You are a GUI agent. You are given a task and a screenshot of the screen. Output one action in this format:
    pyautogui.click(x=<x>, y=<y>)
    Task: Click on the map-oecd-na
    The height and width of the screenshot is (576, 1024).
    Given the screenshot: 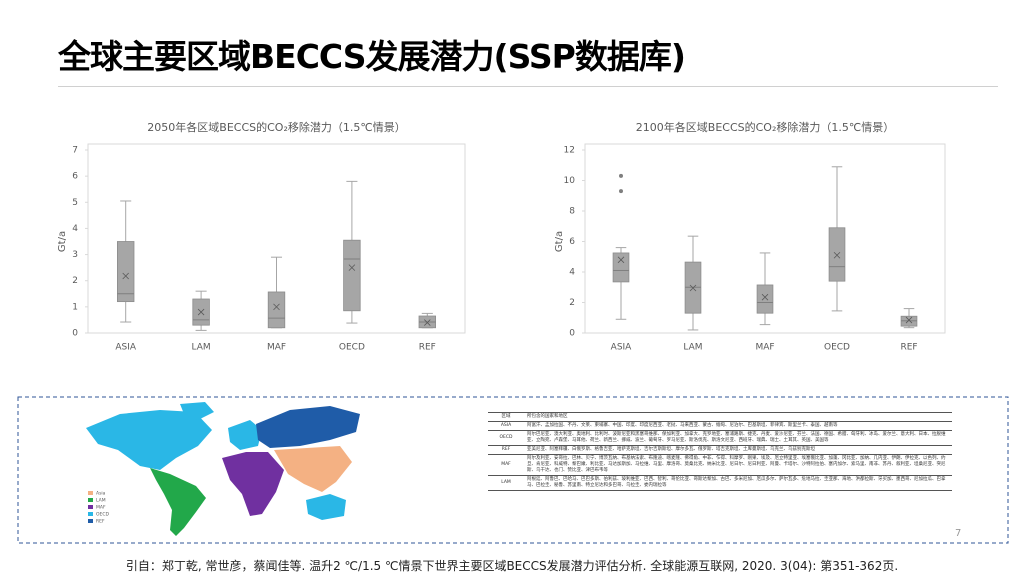 What is the action you would take?
    pyautogui.click(x=149, y=440)
    